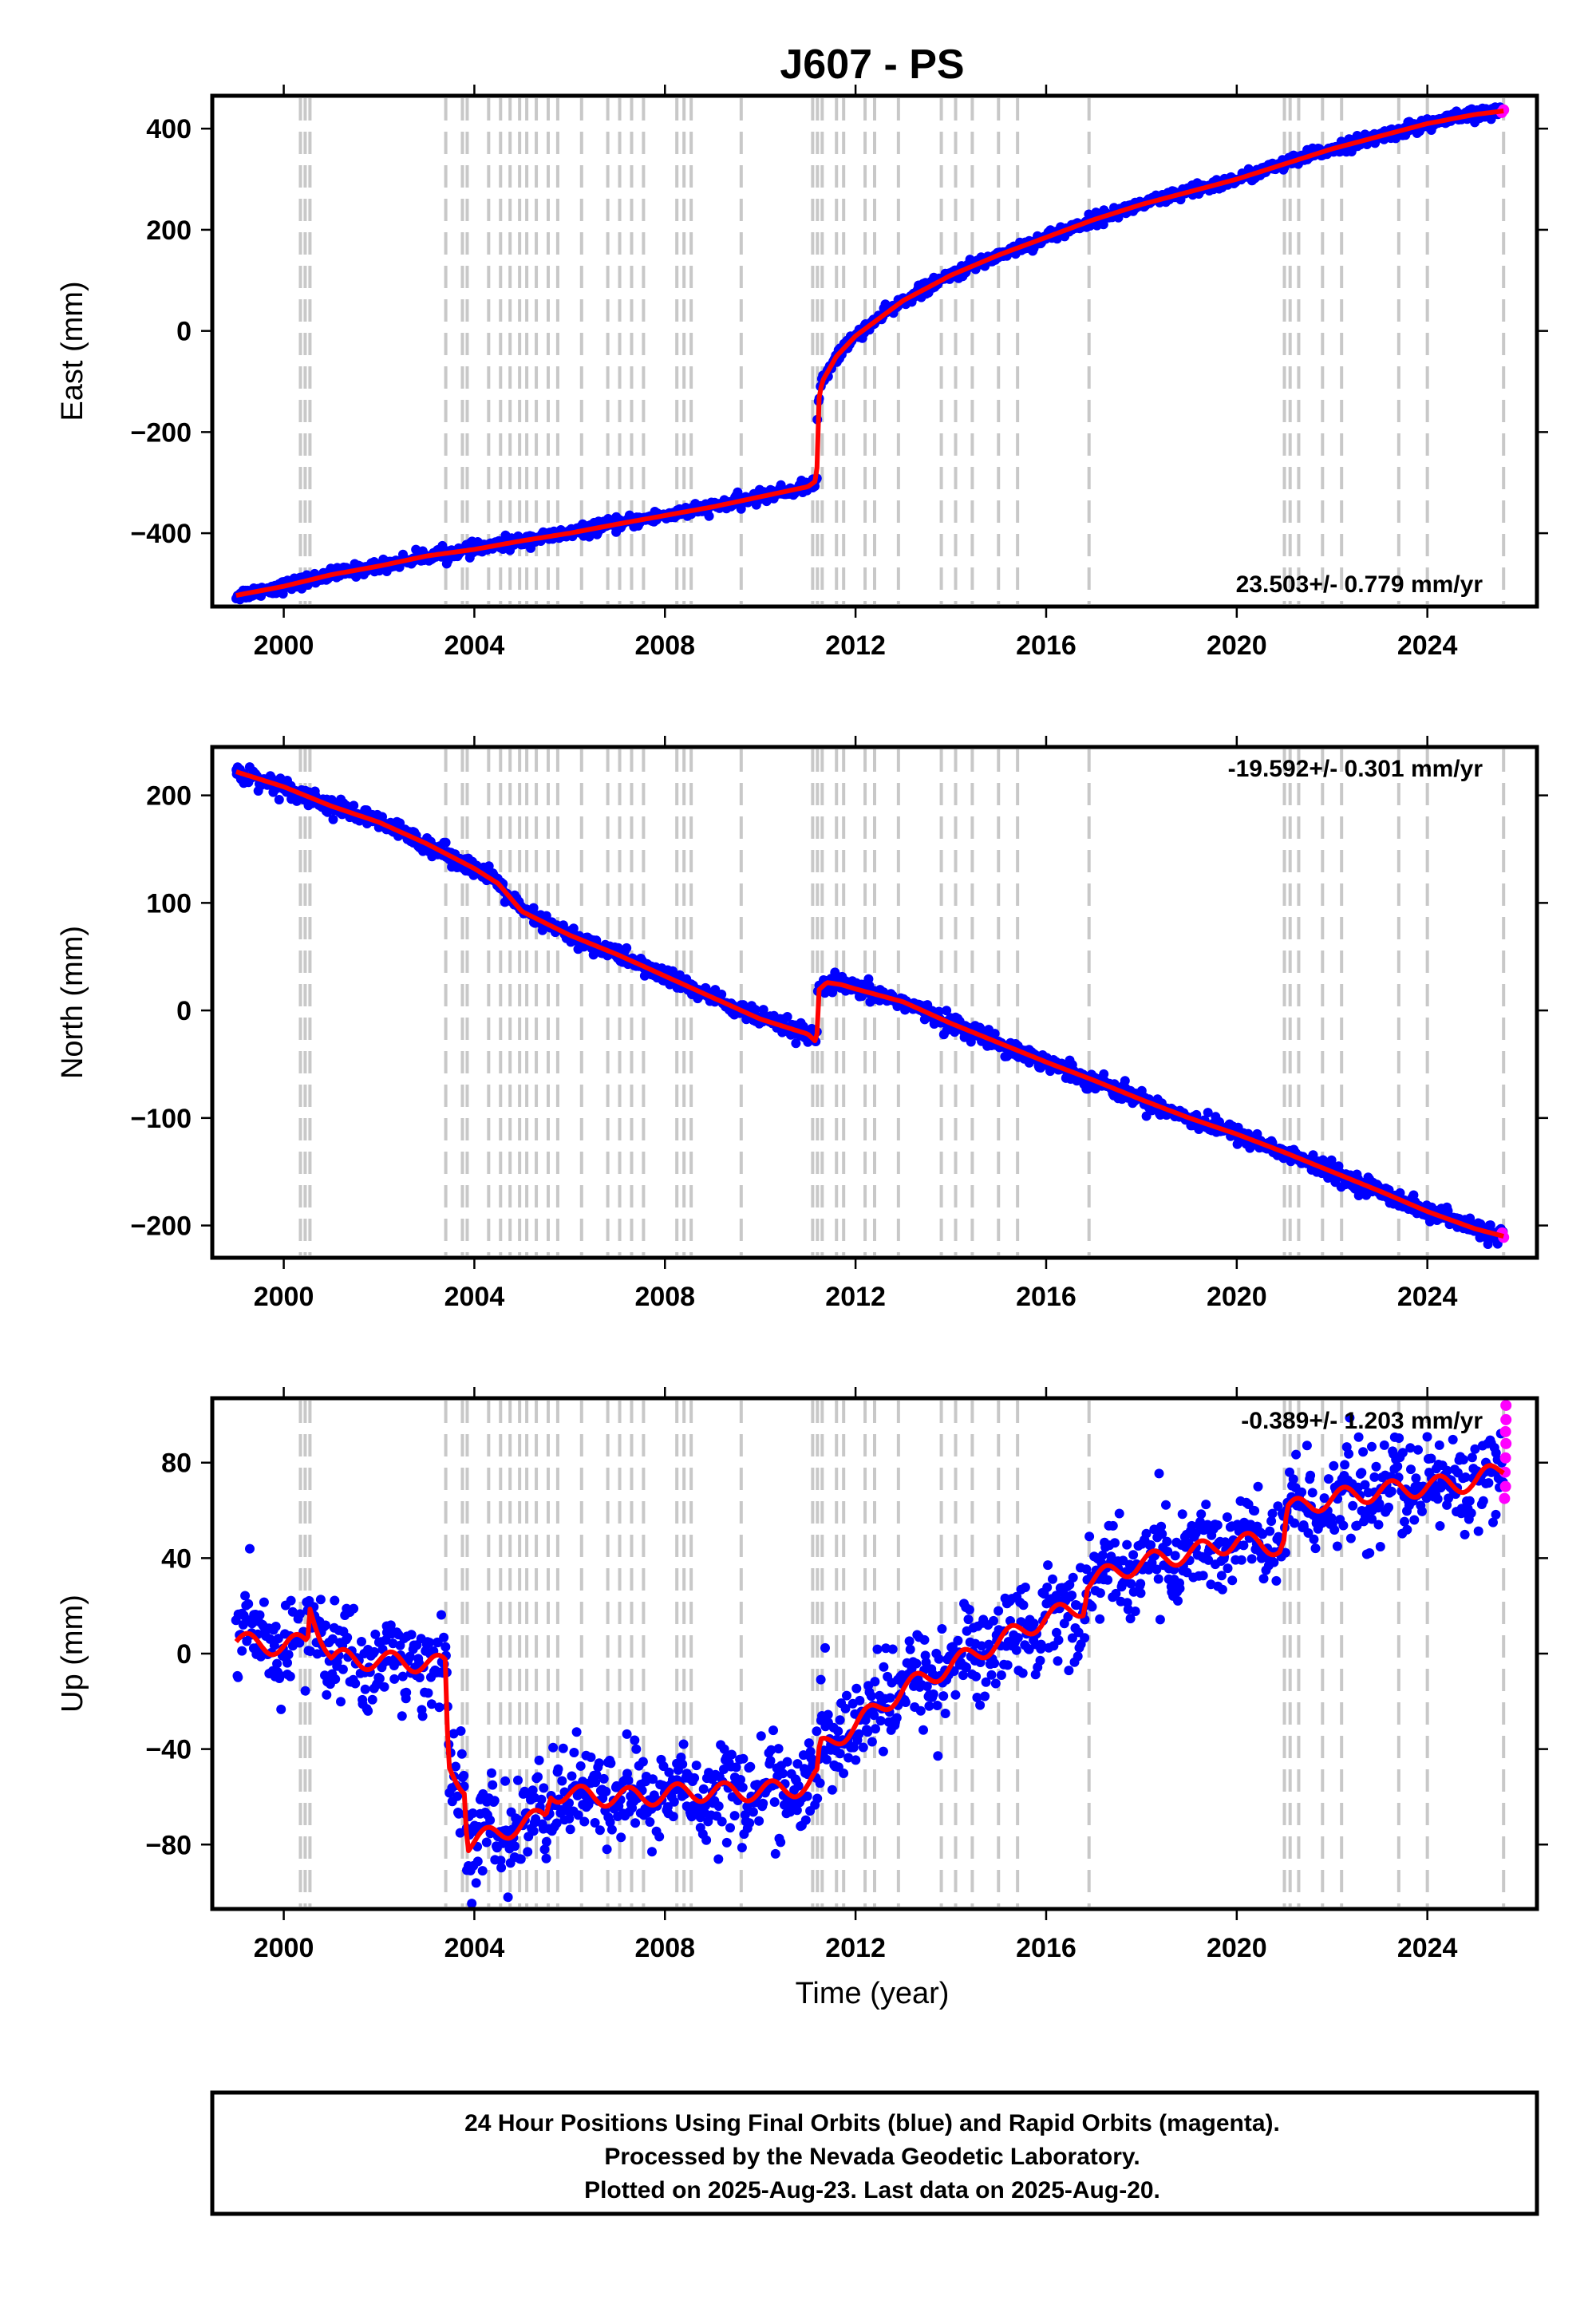  What do you see at coordinates (184, 1011) in the screenshot?
I see `north-y-tick-label: 0` at bounding box center [184, 1011].